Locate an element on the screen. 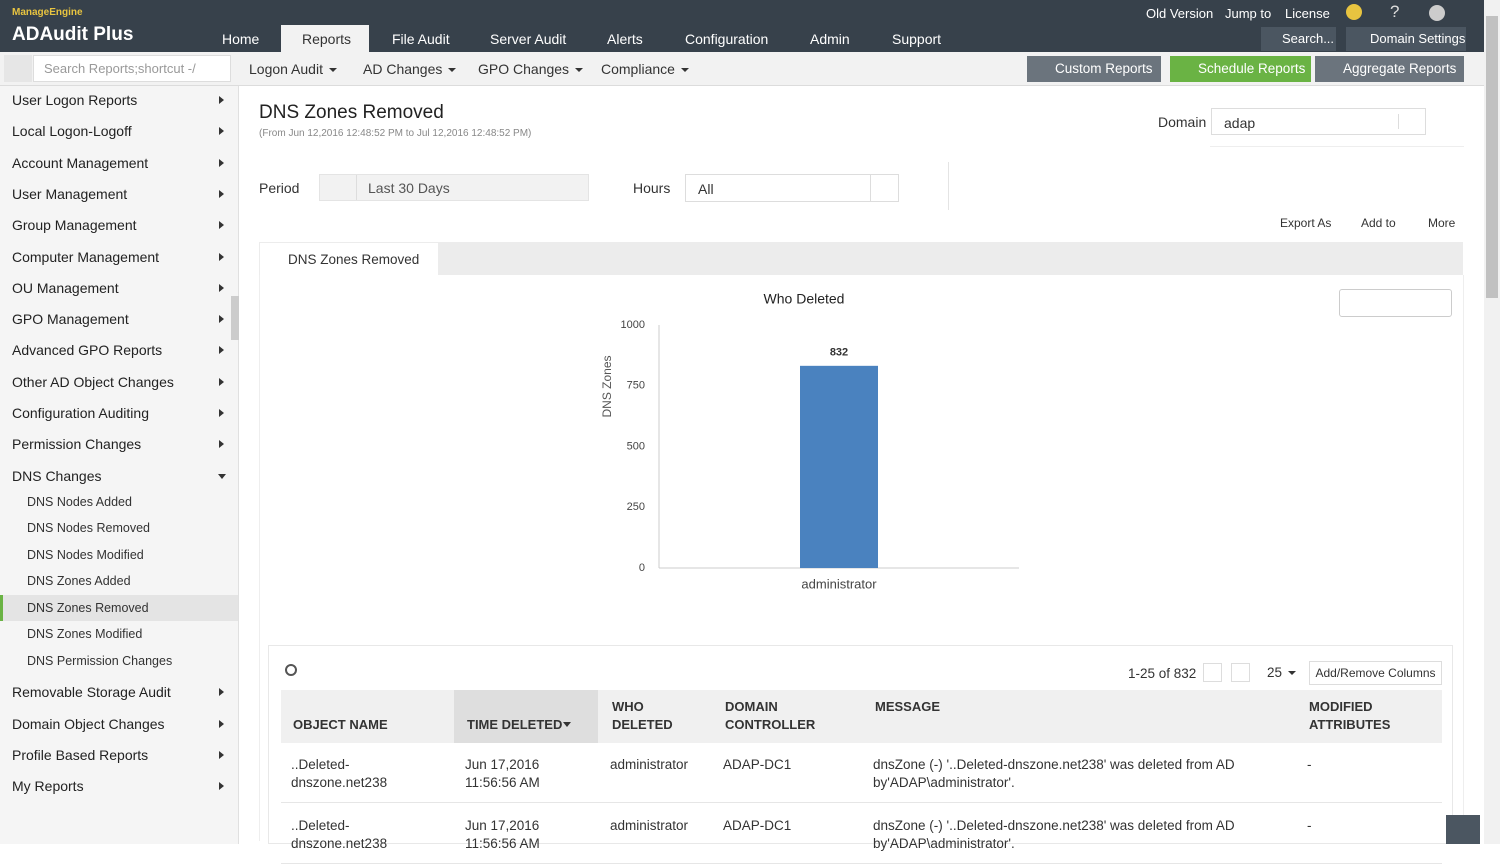 This screenshot has width=1500, height=864. last-page is located at coordinates (1240, 672).